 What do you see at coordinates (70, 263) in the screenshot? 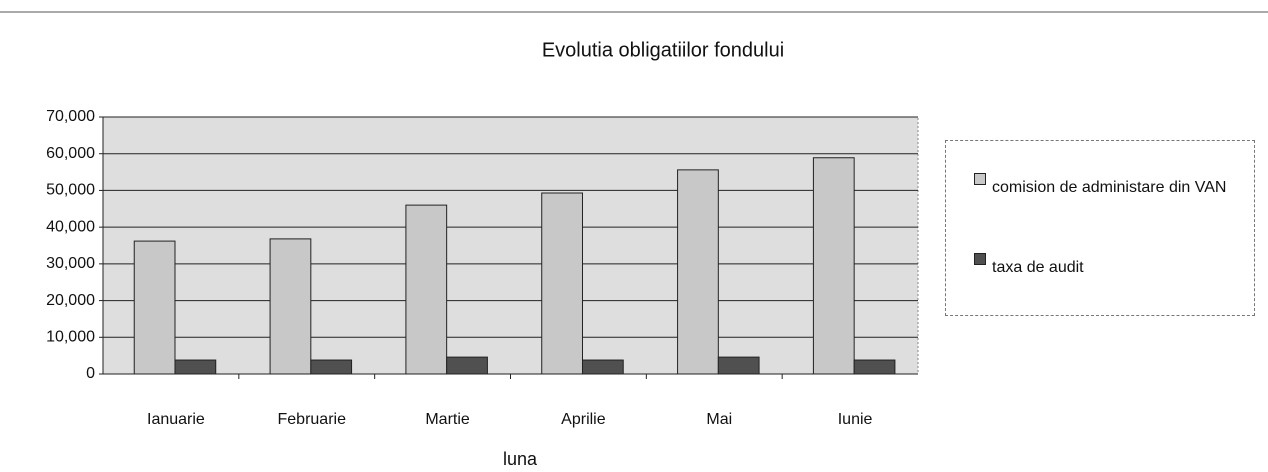
I see `y-tick-label: 30,000` at bounding box center [70, 263].